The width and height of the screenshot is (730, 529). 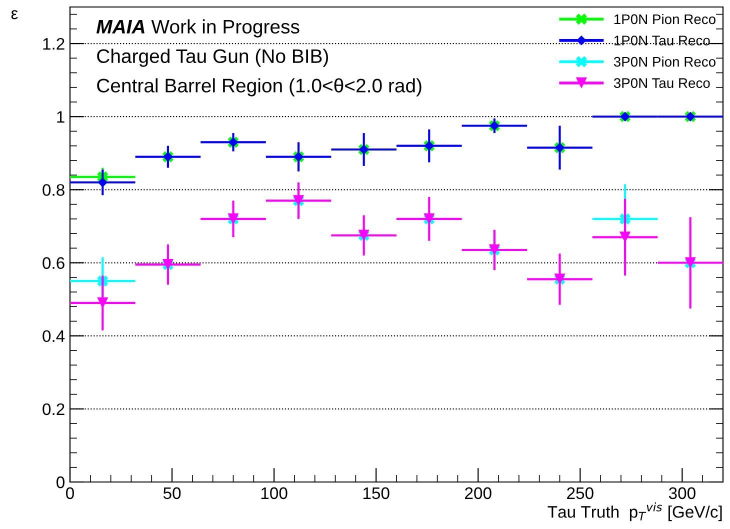 What do you see at coordinates (662, 83) in the screenshot?
I see `legend-label: 3P0N Tau Reco` at bounding box center [662, 83].